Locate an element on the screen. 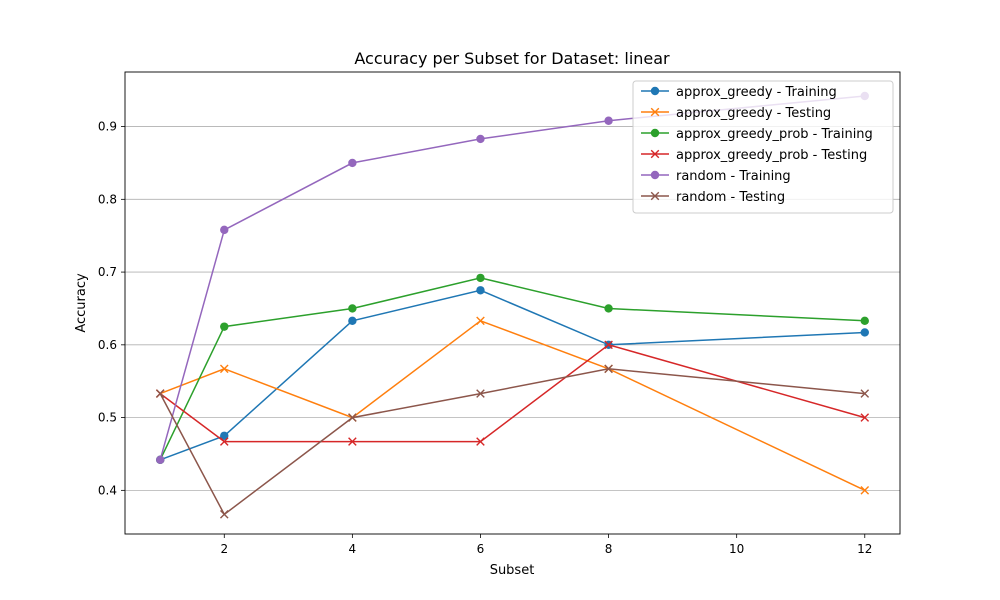 The height and width of the screenshot is (600, 1000). x-tick-label: 2 is located at coordinates (224, 549).